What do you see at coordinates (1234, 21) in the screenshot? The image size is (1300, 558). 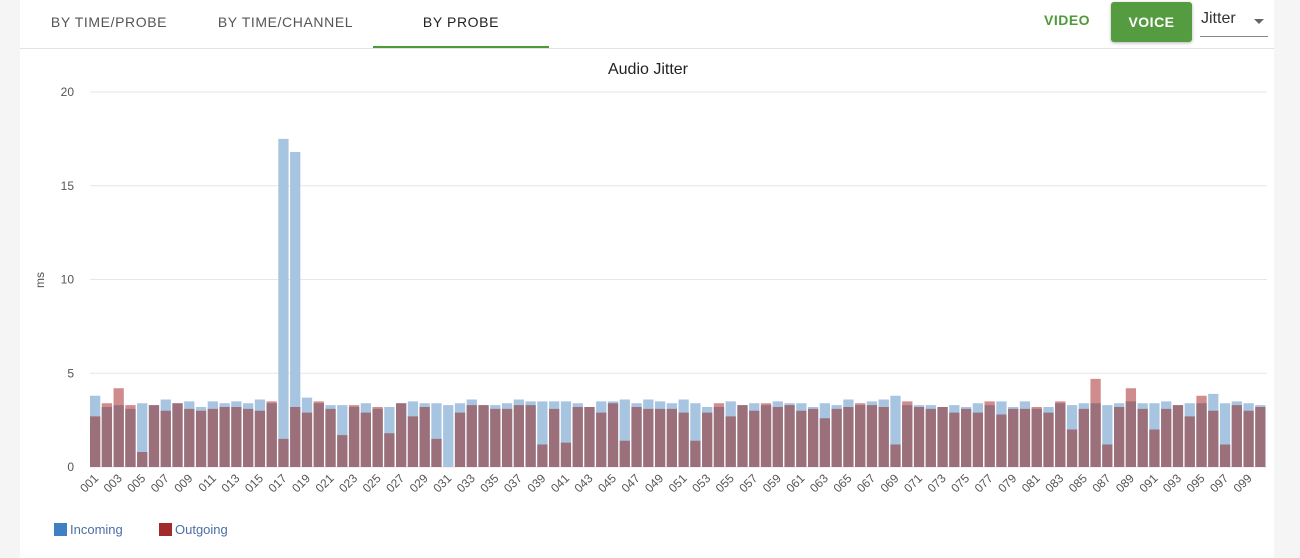 I see `metric-select: Jitter` at bounding box center [1234, 21].